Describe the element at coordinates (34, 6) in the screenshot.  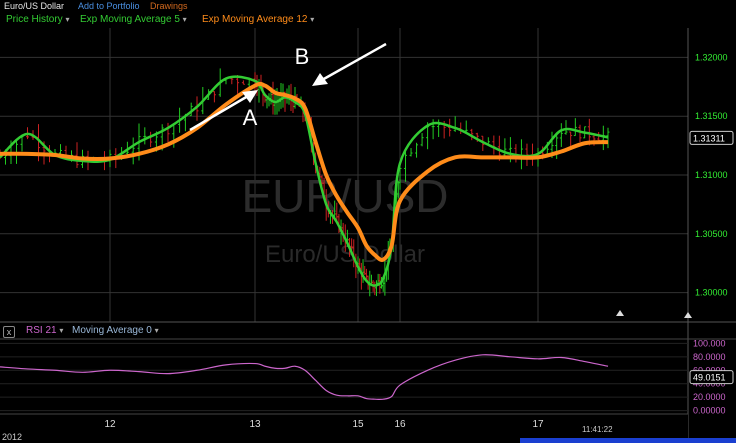
I see `instrument-title: Euro/US Dollar` at that location.